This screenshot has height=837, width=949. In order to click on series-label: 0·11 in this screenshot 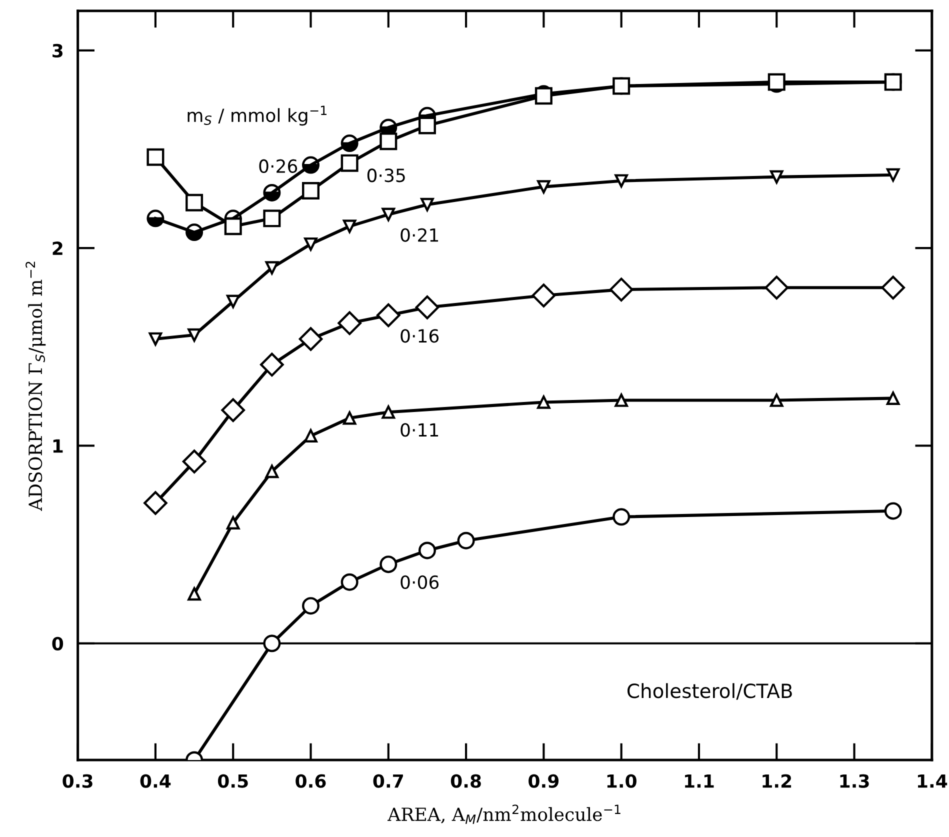, I will do `click(419, 430)`.